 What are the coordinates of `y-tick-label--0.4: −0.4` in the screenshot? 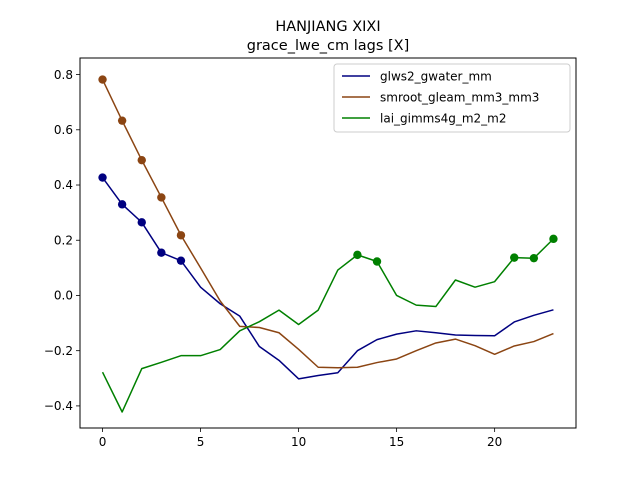 It's located at (58, 406).